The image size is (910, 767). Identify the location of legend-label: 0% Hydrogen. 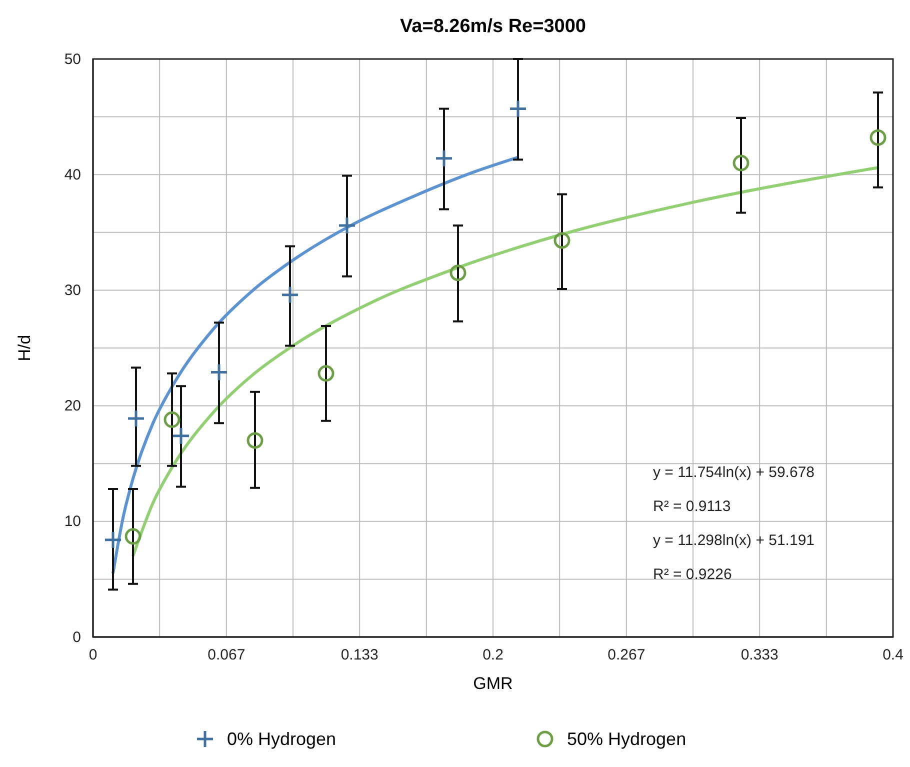
(281, 739).